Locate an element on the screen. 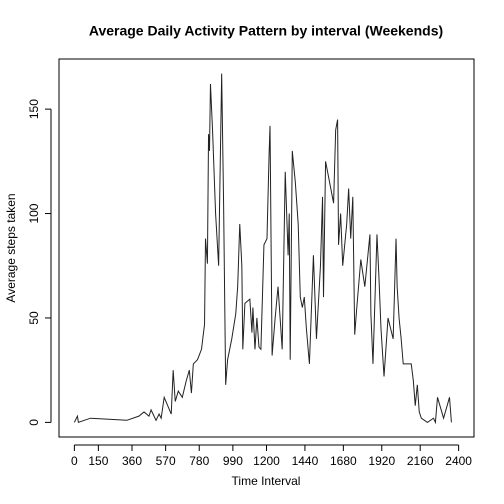  y-tick-label: 50 is located at coordinates (34, 318).